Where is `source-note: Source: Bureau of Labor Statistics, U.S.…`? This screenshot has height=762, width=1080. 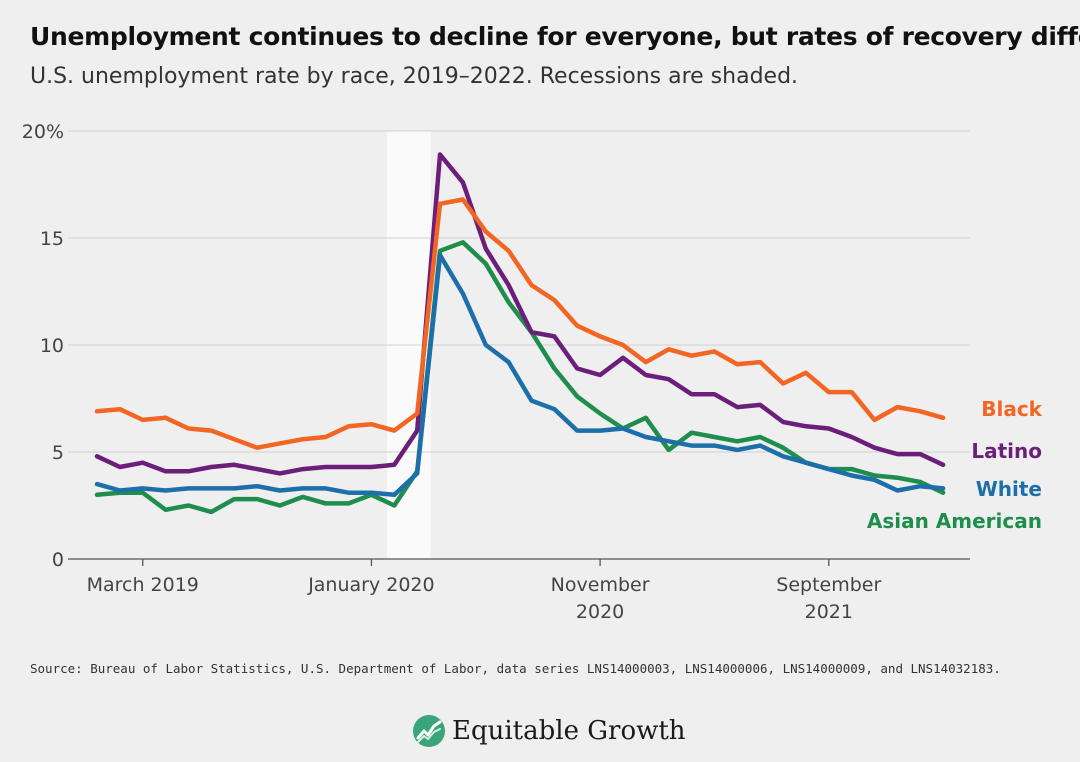
source-note: Source: Bureau of Labor Statistics, U.S.… is located at coordinates (515, 668).